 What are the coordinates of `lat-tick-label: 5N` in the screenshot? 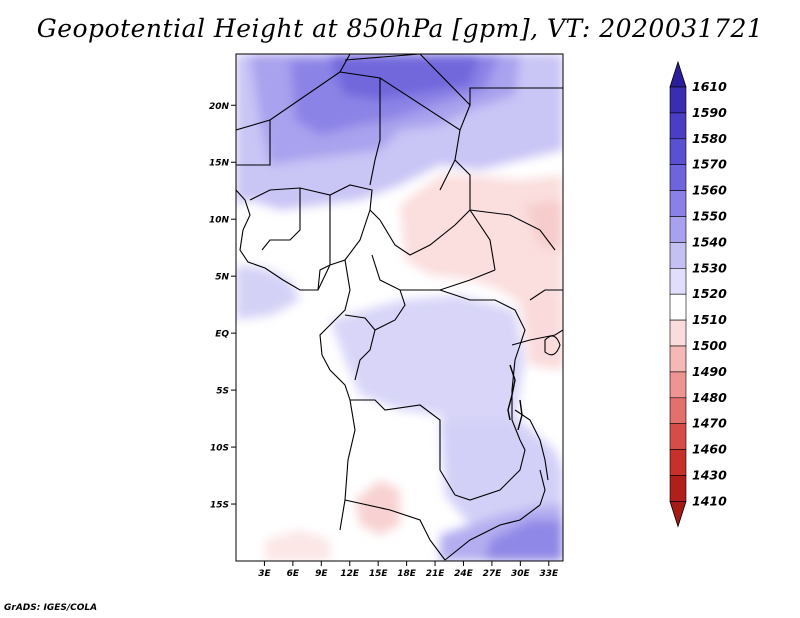 It's located at (222, 278).